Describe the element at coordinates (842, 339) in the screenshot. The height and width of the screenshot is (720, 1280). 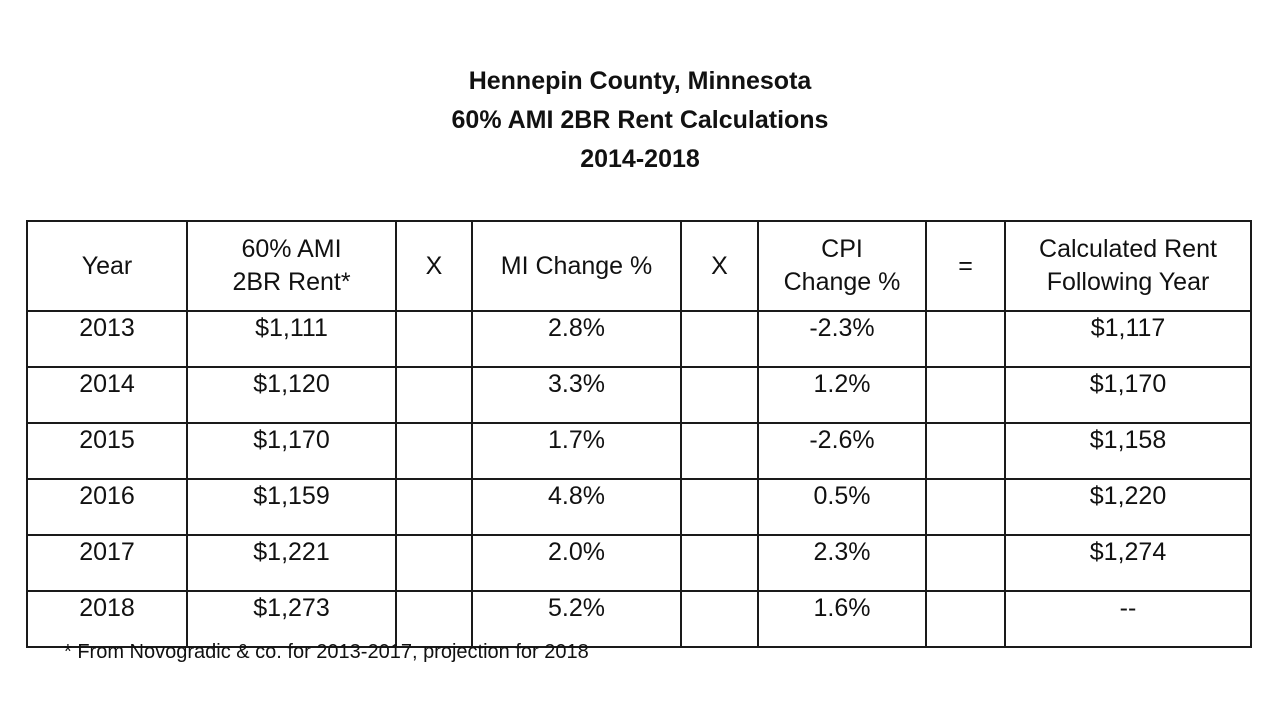
I see `cell-cpi-change: -2.3%` at that location.